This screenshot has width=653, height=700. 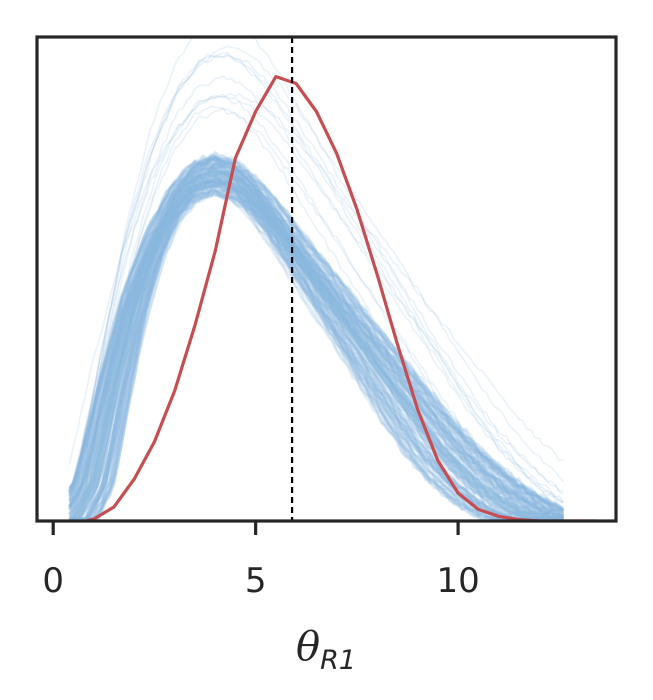 I want to click on x-axis: 0 5 10, so click(x=261, y=561).